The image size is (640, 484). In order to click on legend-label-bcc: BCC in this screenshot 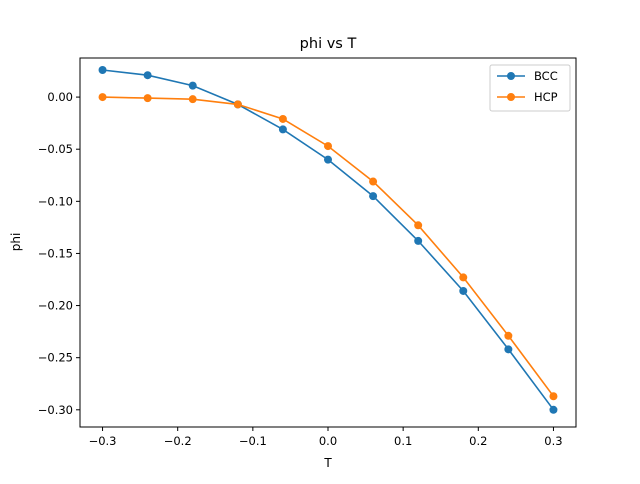, I will do `click(546, 76)`.